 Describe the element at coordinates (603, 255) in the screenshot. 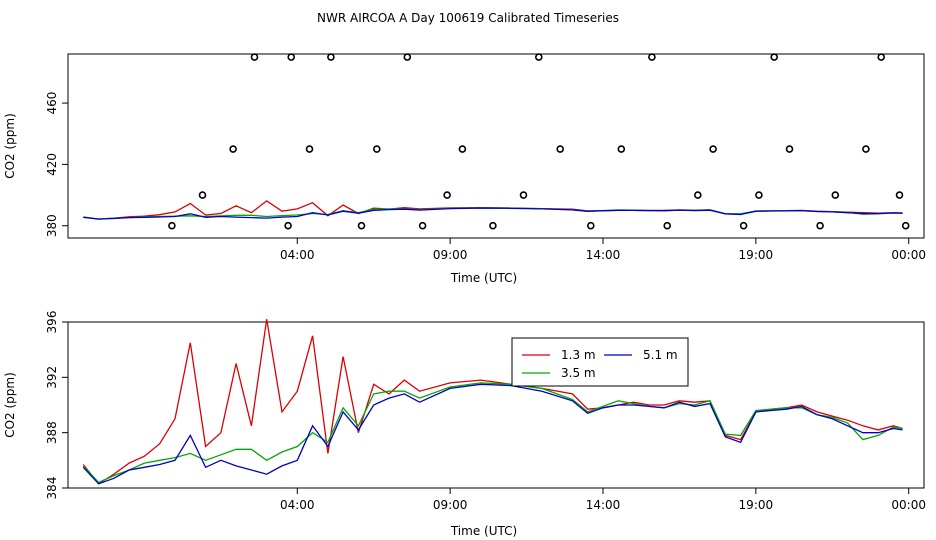

I see `top-x-tick-label-14-00: 14:00` at that location.